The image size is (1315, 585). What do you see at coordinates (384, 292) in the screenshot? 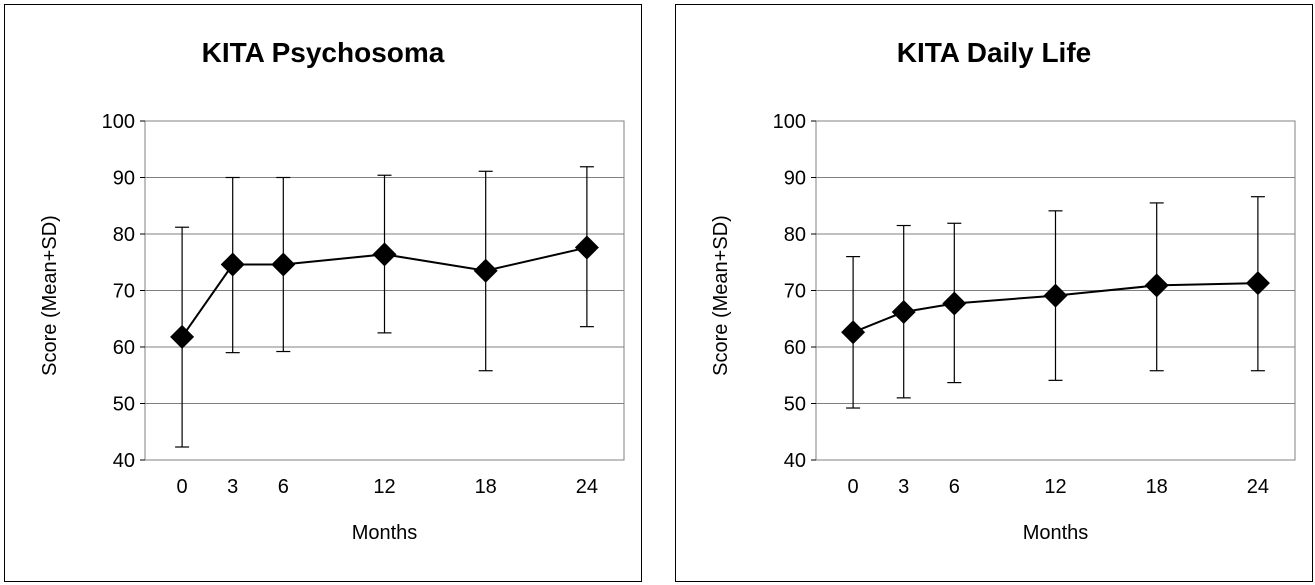
I see `series-line` at bounding box center [384, 292].